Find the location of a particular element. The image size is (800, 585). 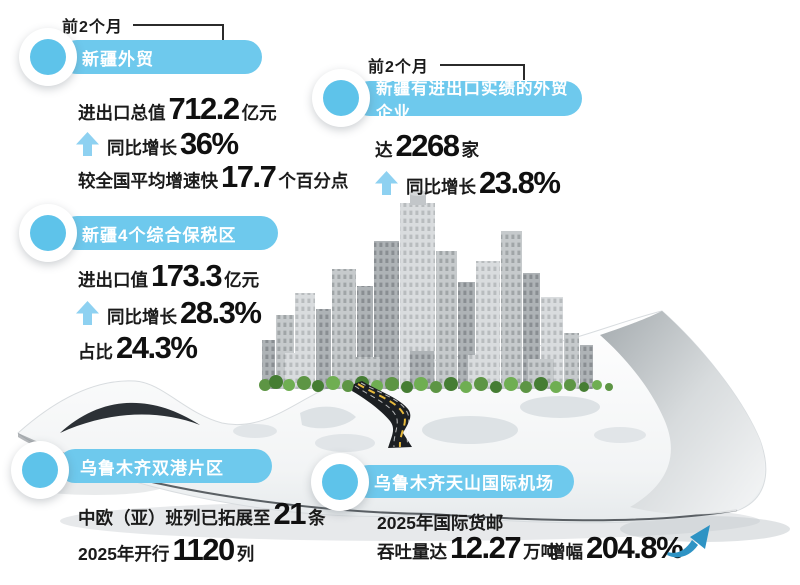

stat-value: 204.8% is located at coordinates (635, 547).